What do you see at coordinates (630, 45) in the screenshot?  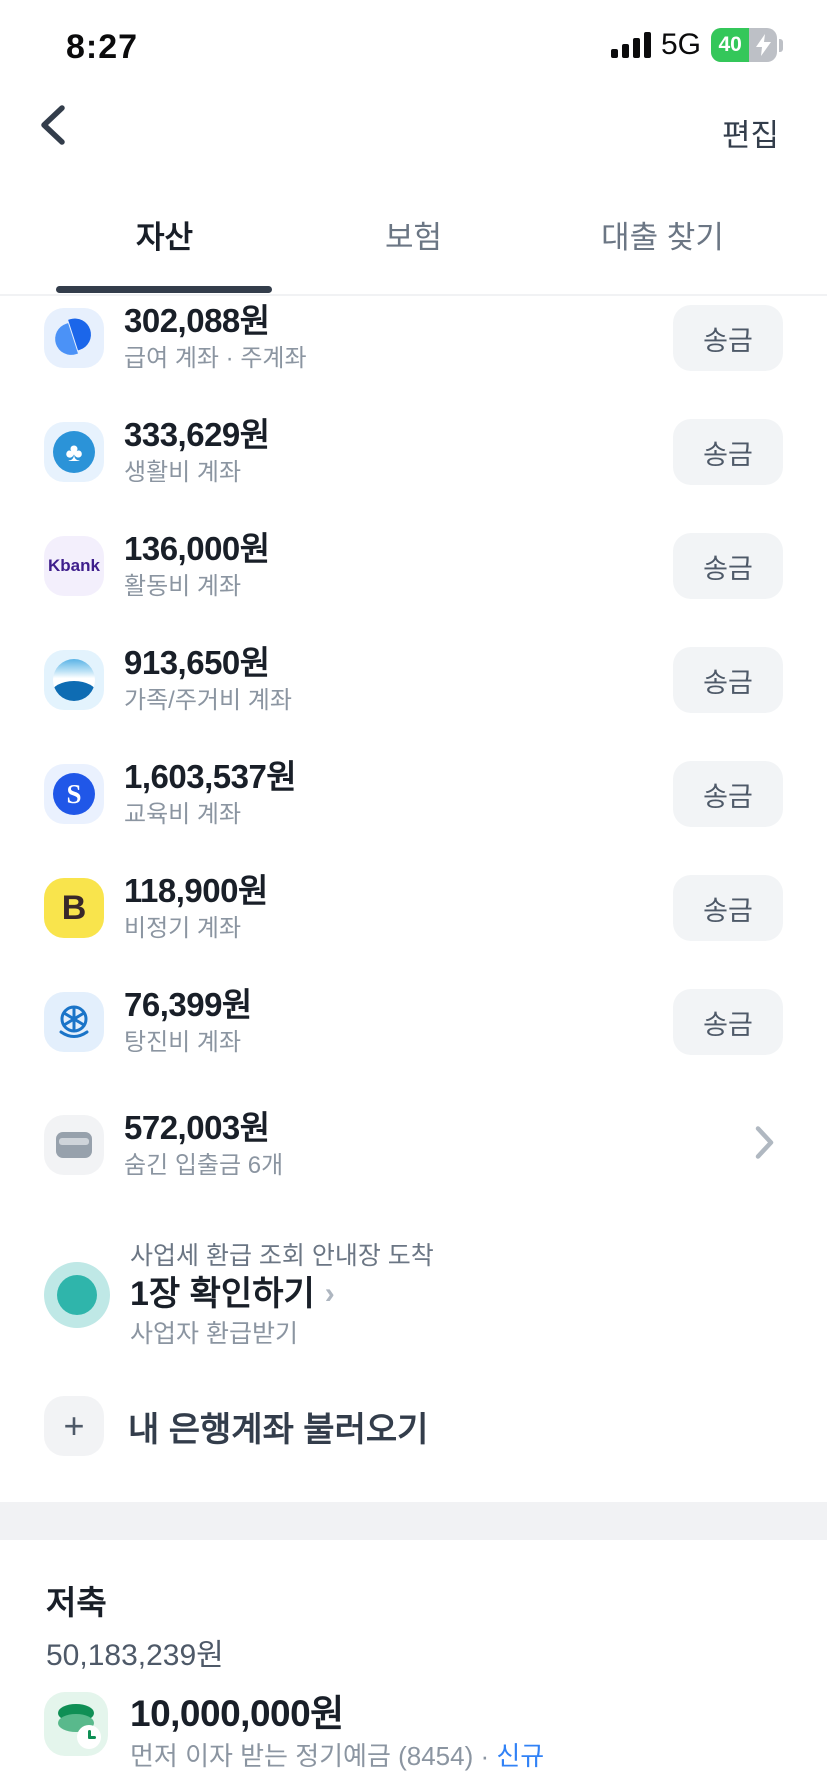 I see `signal-strength-icon` at bounding box center [630, 45].